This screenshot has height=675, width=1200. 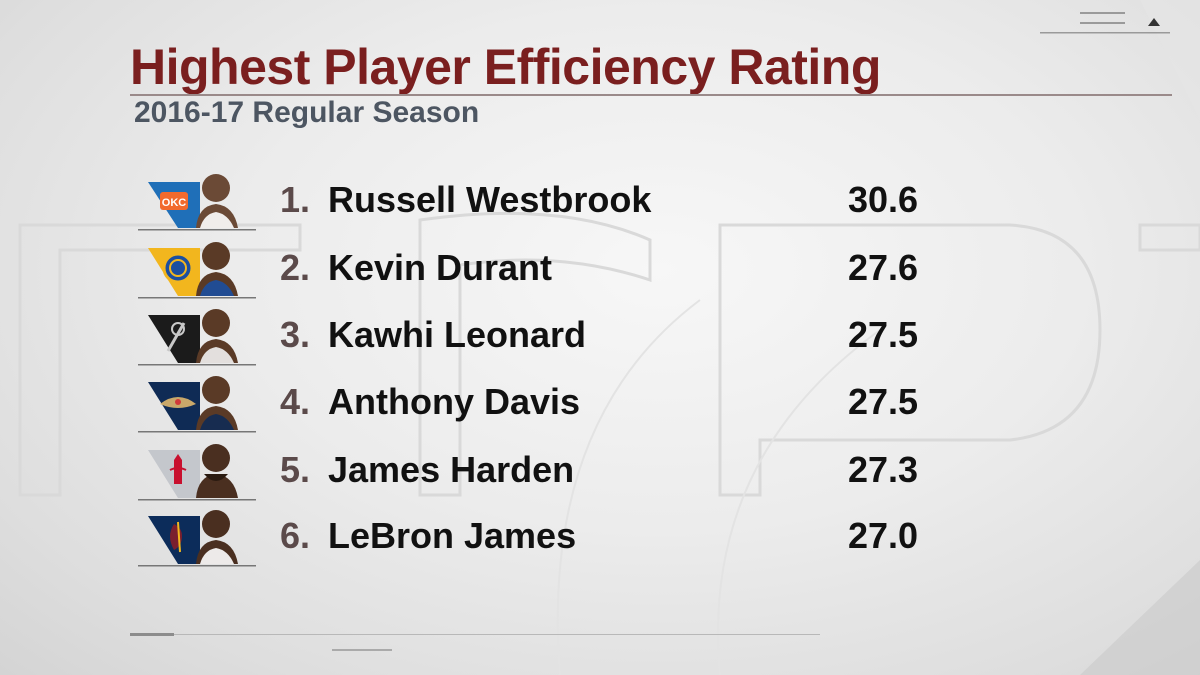 What do you see at coordinates (451, 469) in the screenshot?
I see `player-name: James Harden` at bounding box center [451, 469].